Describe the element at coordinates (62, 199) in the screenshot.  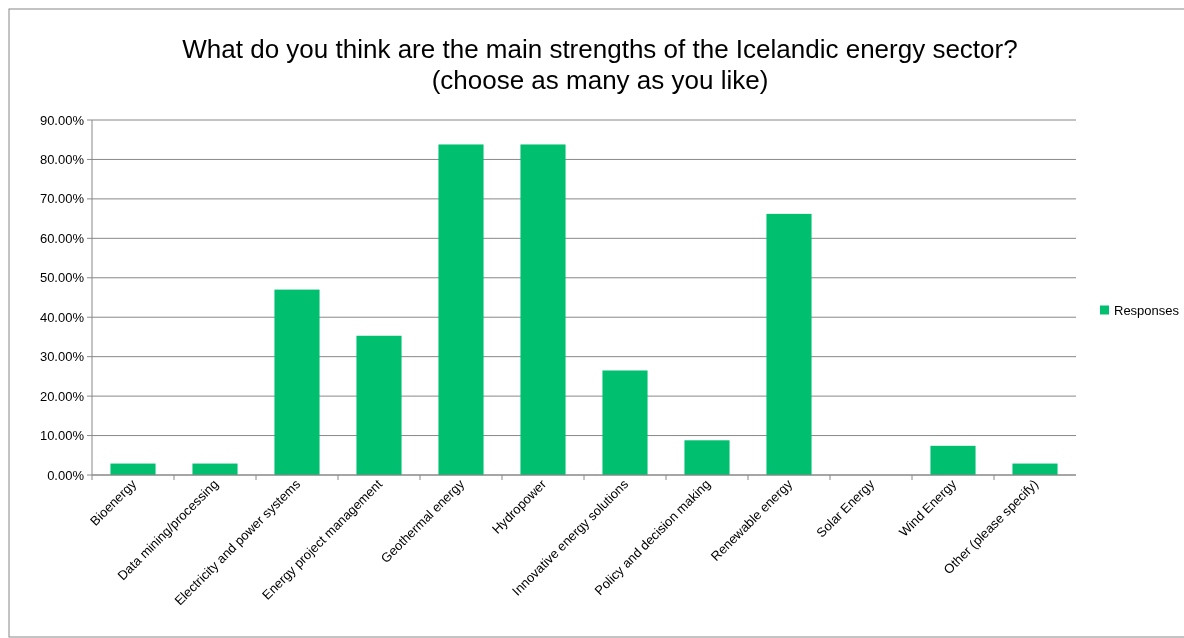
I see `y-tick-label: 70.00%` at that location.